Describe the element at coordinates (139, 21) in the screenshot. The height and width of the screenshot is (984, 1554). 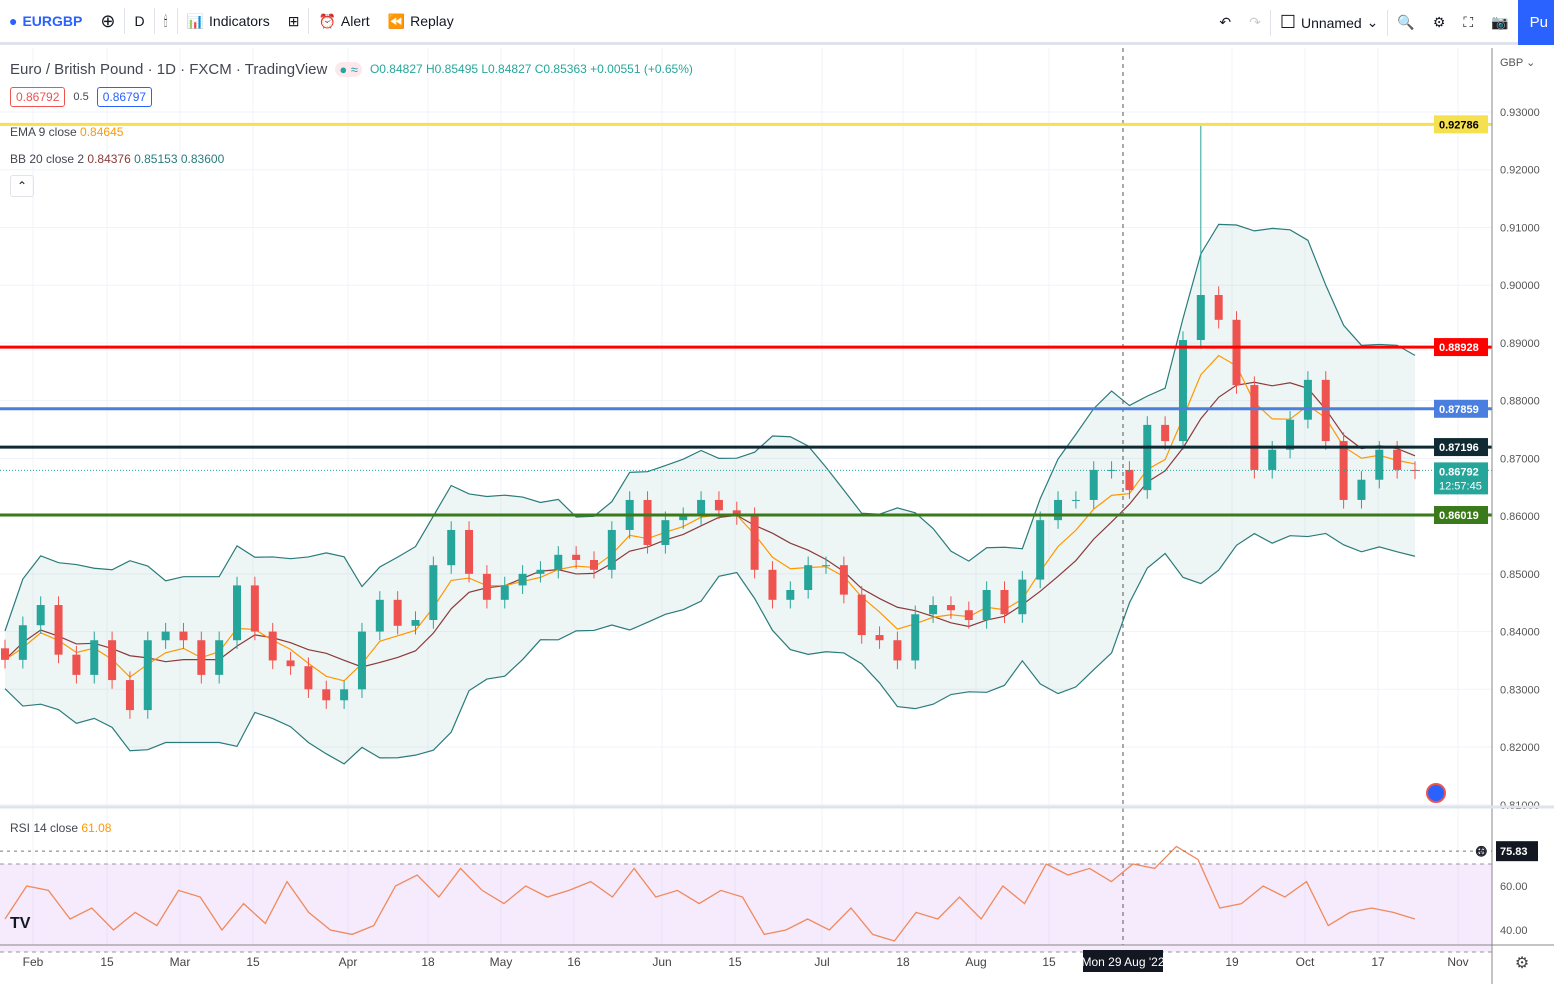
I see `interval-button: D` at that location.